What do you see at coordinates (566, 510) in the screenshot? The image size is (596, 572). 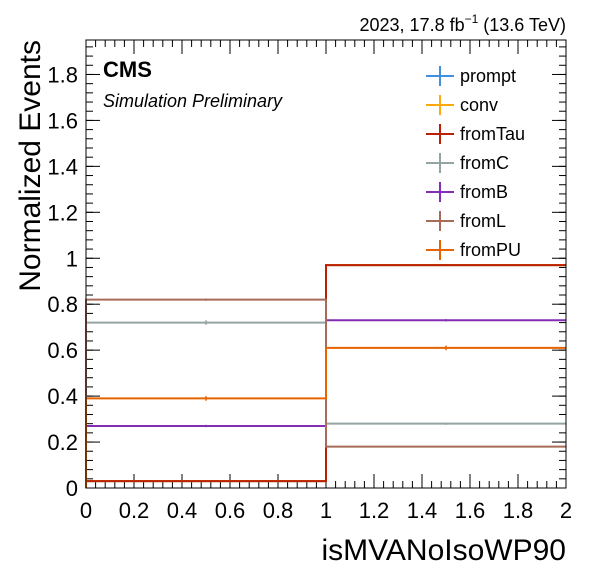 I see `x-tick-label: 2` at bounding box center [566, 510].